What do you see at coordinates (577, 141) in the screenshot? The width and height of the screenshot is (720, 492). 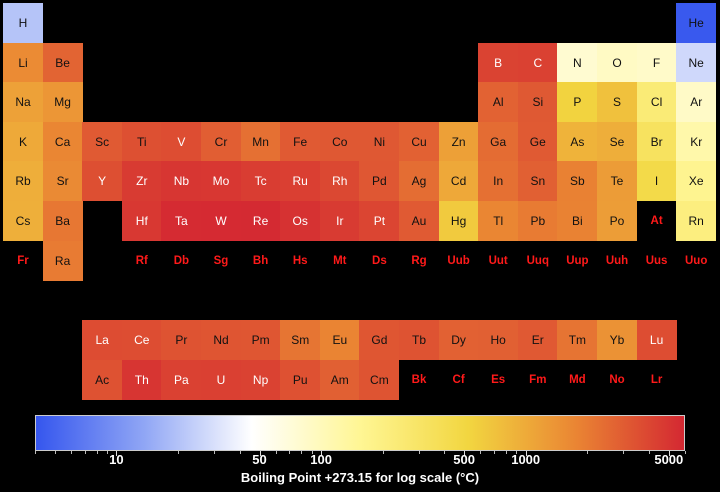 I see `element-cell-as: As` at bounding box center [577, 141].